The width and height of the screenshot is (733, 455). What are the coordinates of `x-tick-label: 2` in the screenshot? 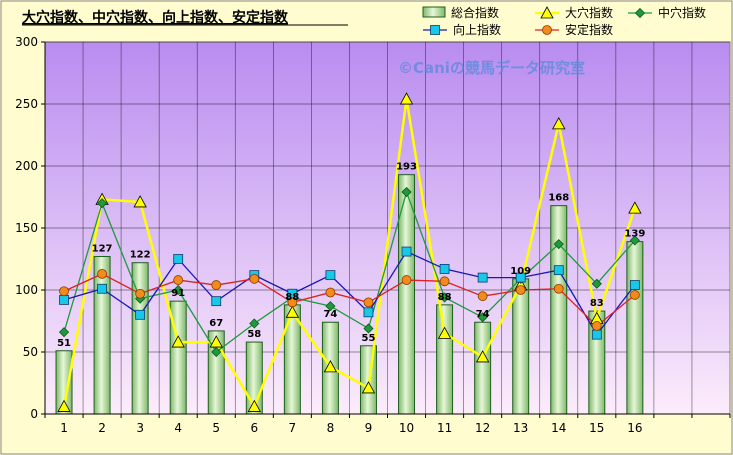 It's located at (102, 428).